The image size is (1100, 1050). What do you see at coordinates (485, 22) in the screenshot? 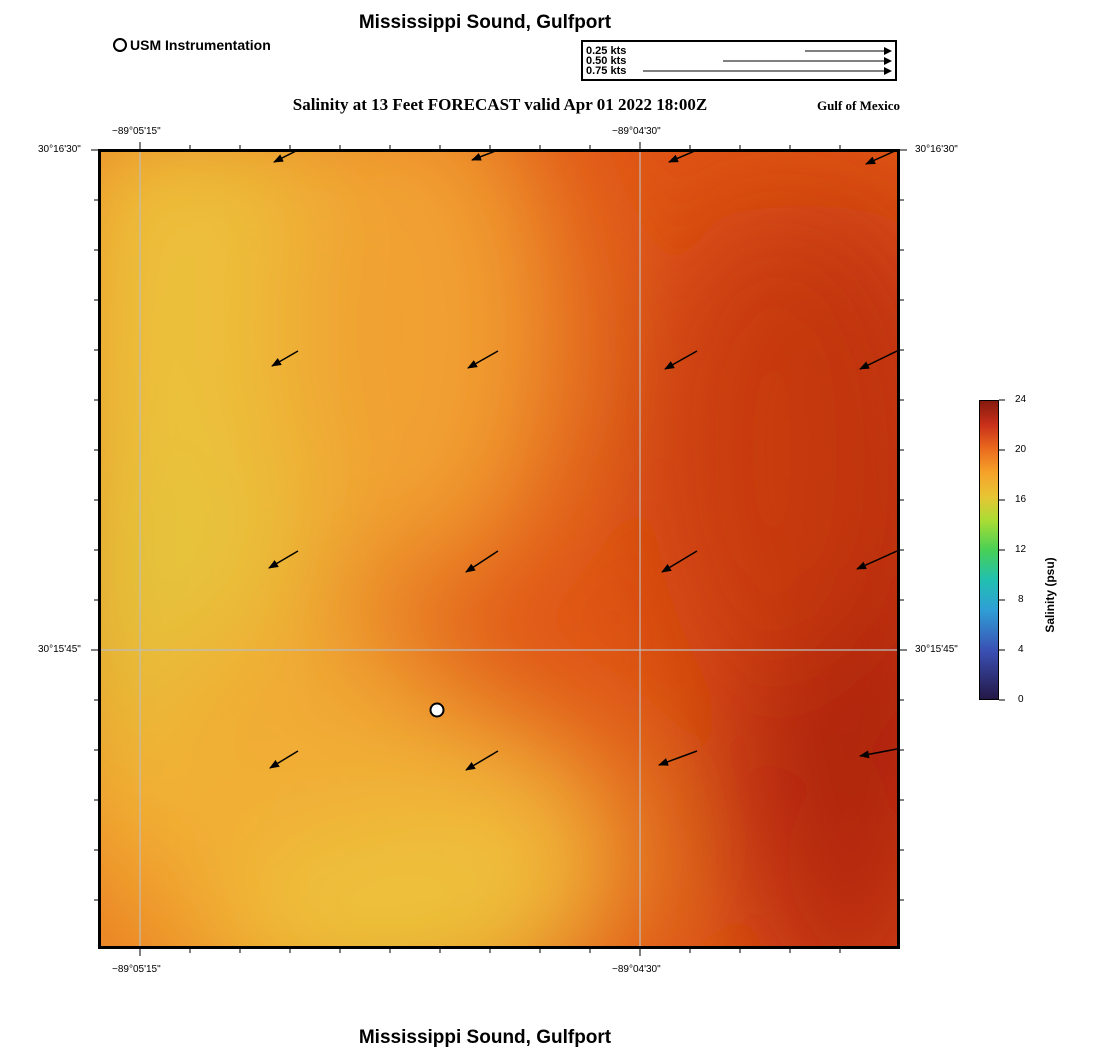
I see `map-title: Mississippi Sound, Gulfport` at bounding box center [485, 22].